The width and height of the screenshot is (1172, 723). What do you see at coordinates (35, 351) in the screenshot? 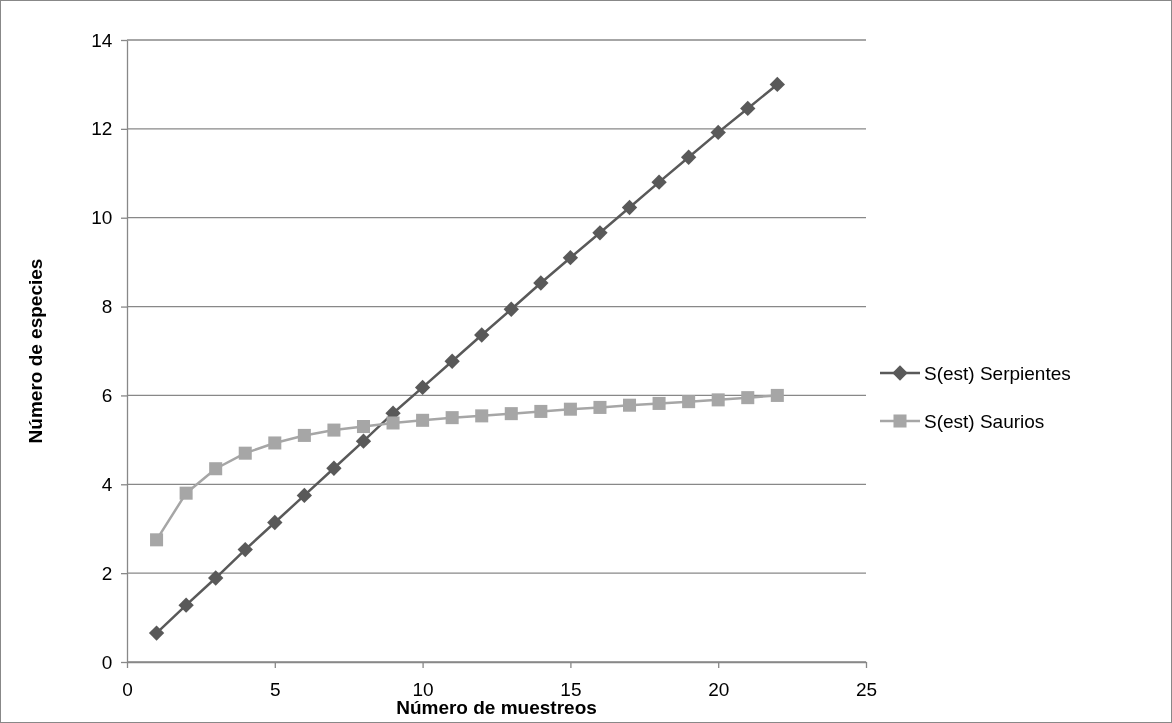
I see `y-axis-title: Número de especies` at bounding box center [35, 351].